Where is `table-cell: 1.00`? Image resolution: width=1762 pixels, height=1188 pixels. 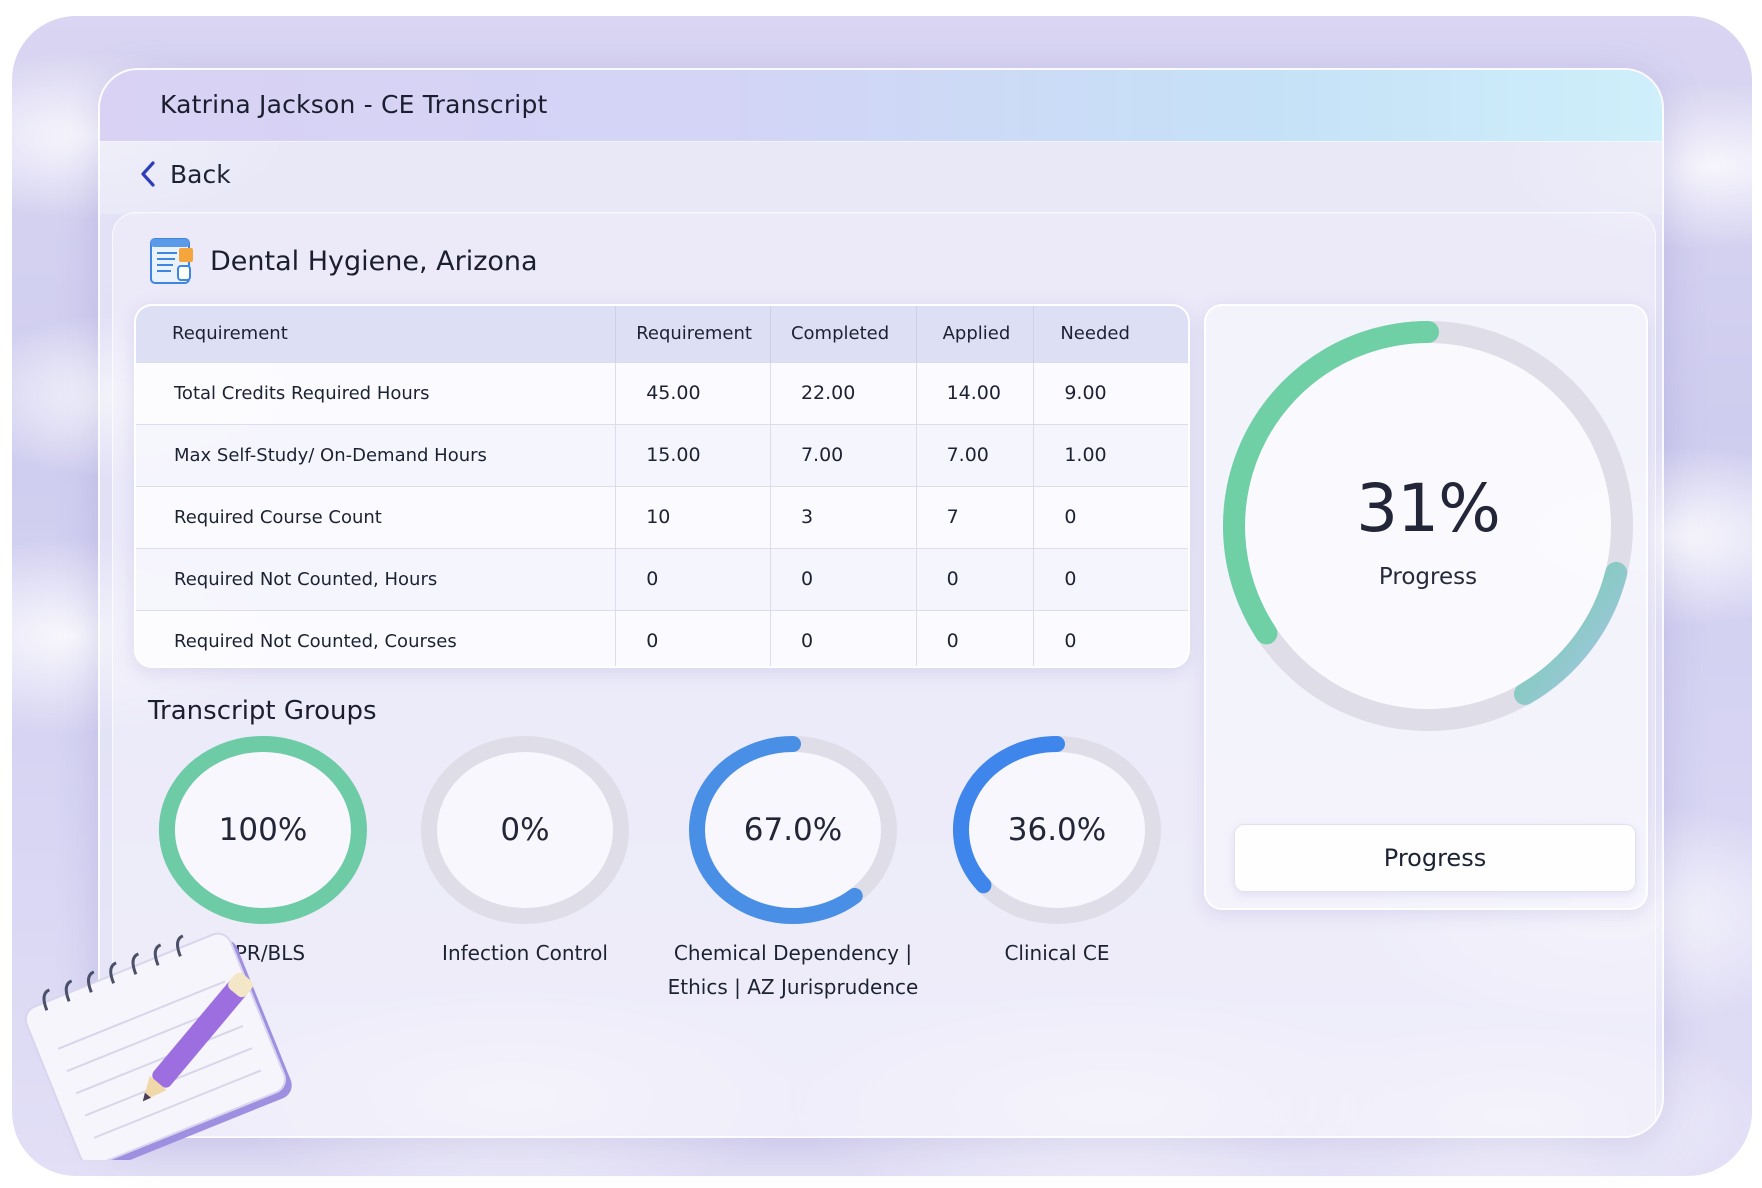 table-cell: 1.00 is located at coordinates (1085, 455).